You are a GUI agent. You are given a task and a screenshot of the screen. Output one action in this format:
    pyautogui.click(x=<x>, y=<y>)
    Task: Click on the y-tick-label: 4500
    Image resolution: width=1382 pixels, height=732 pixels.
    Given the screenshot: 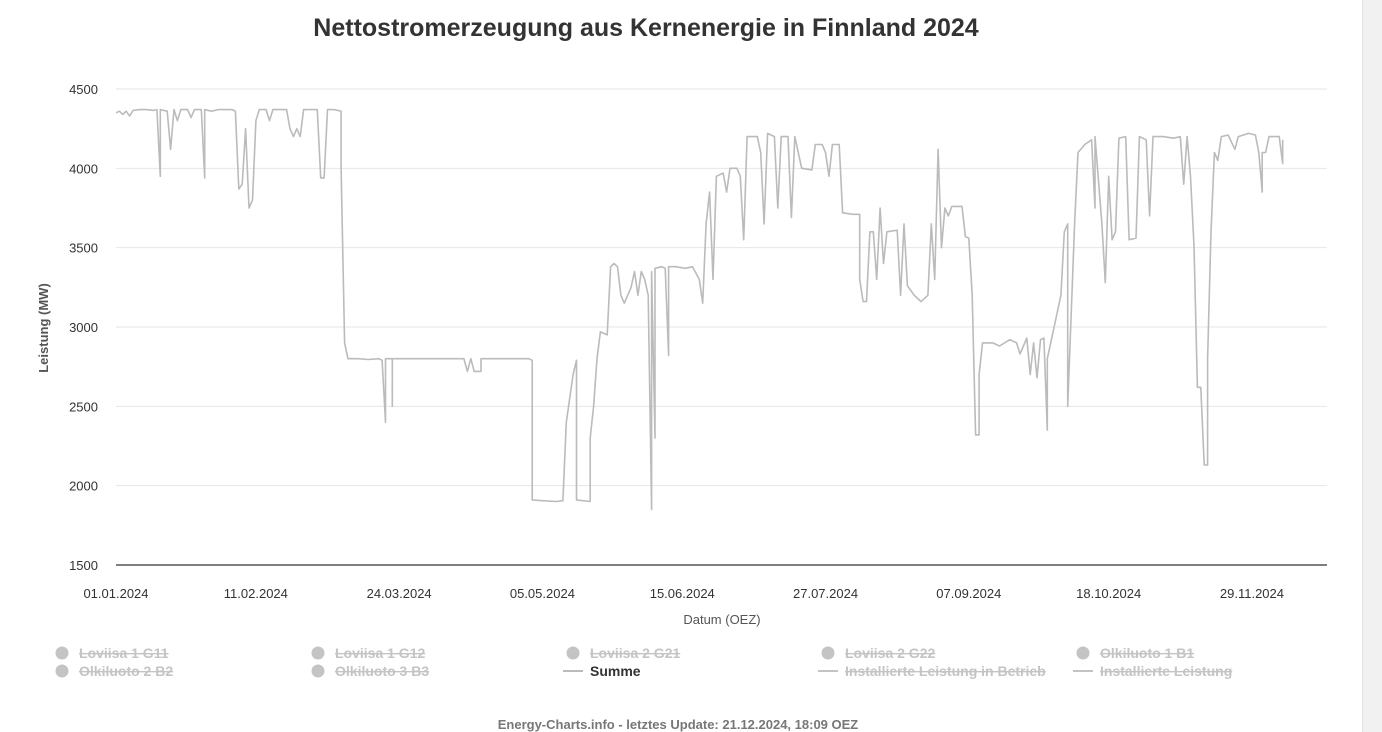 What is the action you would take?
    pyautogui.click(x=83, y=89)
    